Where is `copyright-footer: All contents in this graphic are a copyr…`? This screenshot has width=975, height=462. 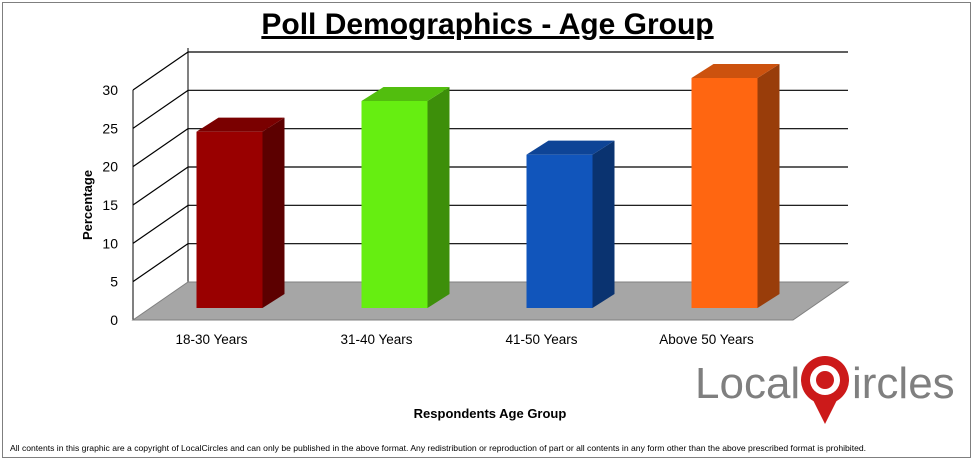
copyright-footer: All contents in this graphic are a copyr… is located at coordinates (438, 448).